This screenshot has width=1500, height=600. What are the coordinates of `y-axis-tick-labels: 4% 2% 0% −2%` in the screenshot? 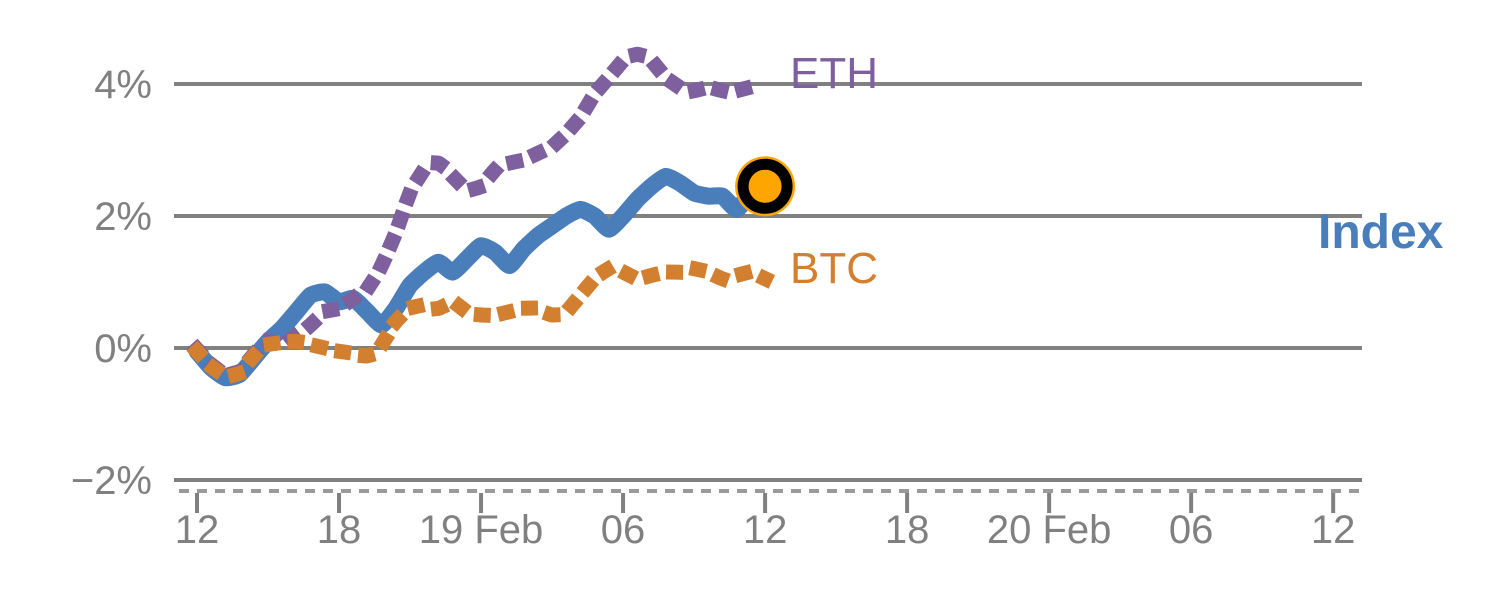 It's located at (111, 283).